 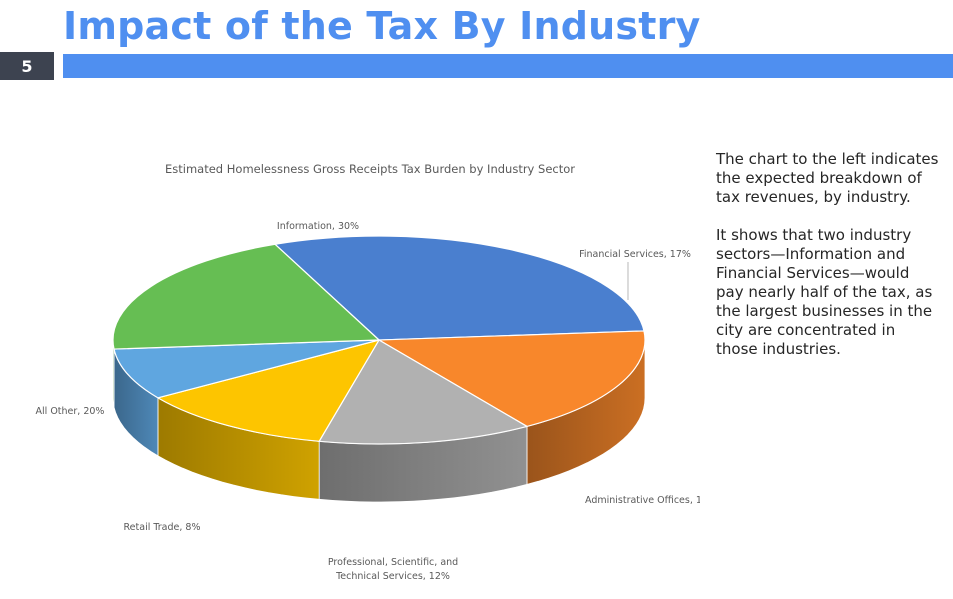 I want to click on pie-slice-administrative-offices, so click(x=423, y=392).